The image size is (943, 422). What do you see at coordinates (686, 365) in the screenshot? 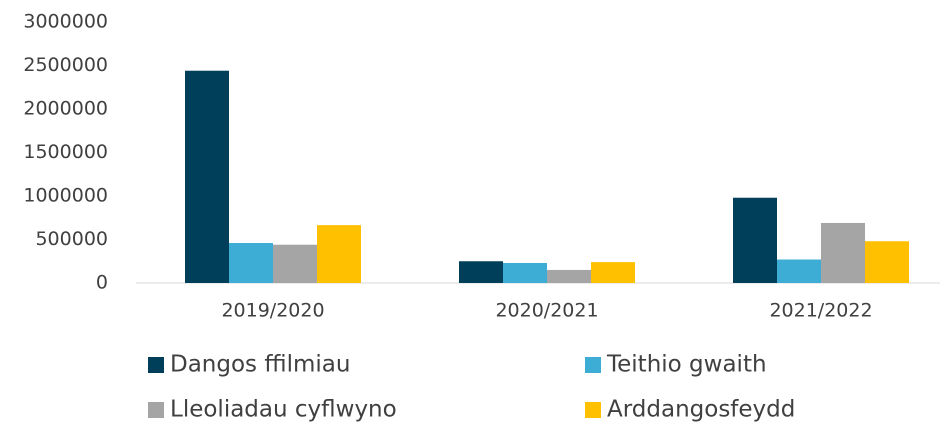
I see `legend-label: Teithio gwaith` at bounding box center [686, 365].